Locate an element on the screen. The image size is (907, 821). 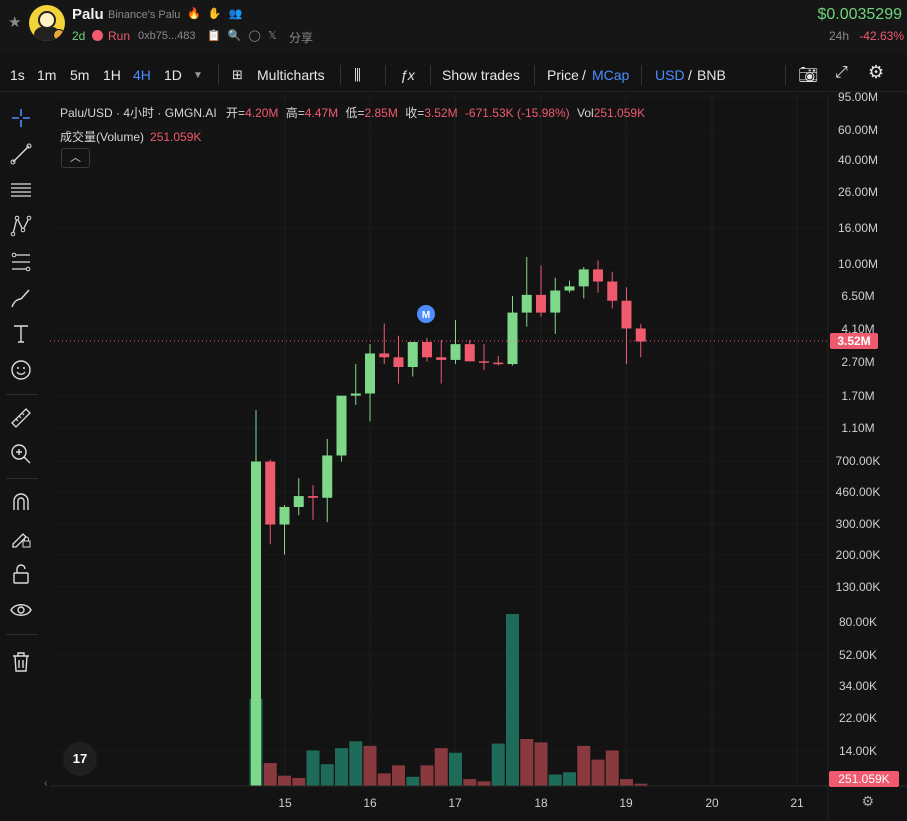
add-chart-icon: ⊞ is located at coordinates (237, 74).